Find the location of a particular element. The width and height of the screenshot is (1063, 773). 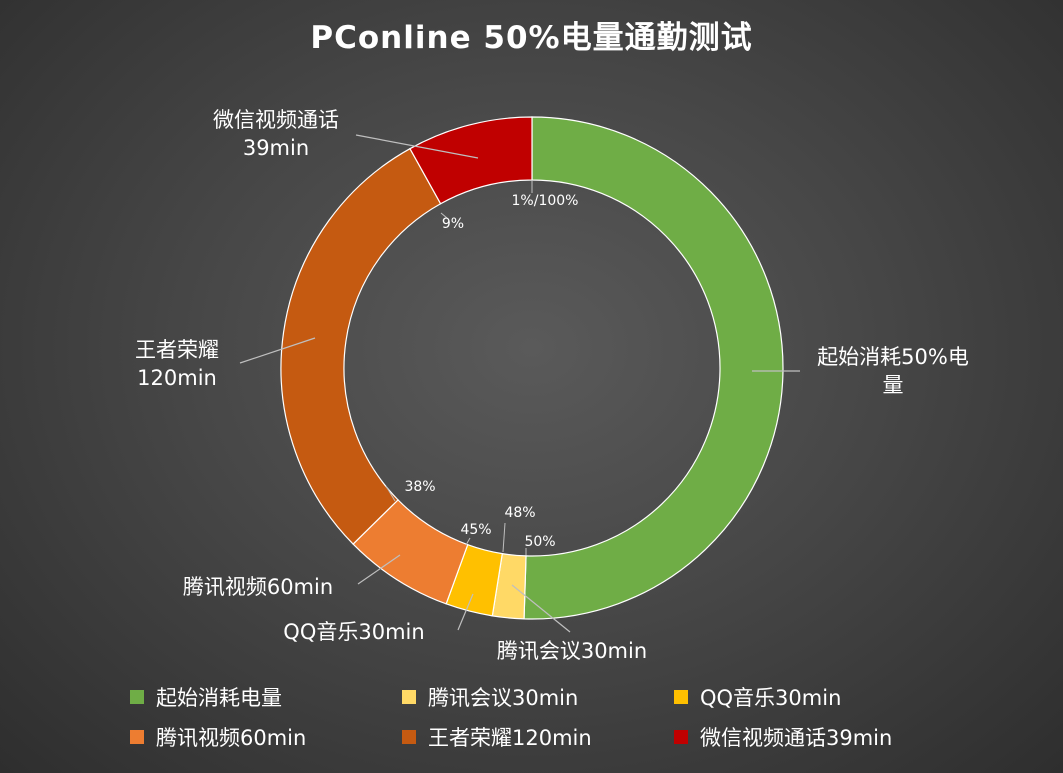

boundary-label: 1%/100% is located at coordinates (545, 201).